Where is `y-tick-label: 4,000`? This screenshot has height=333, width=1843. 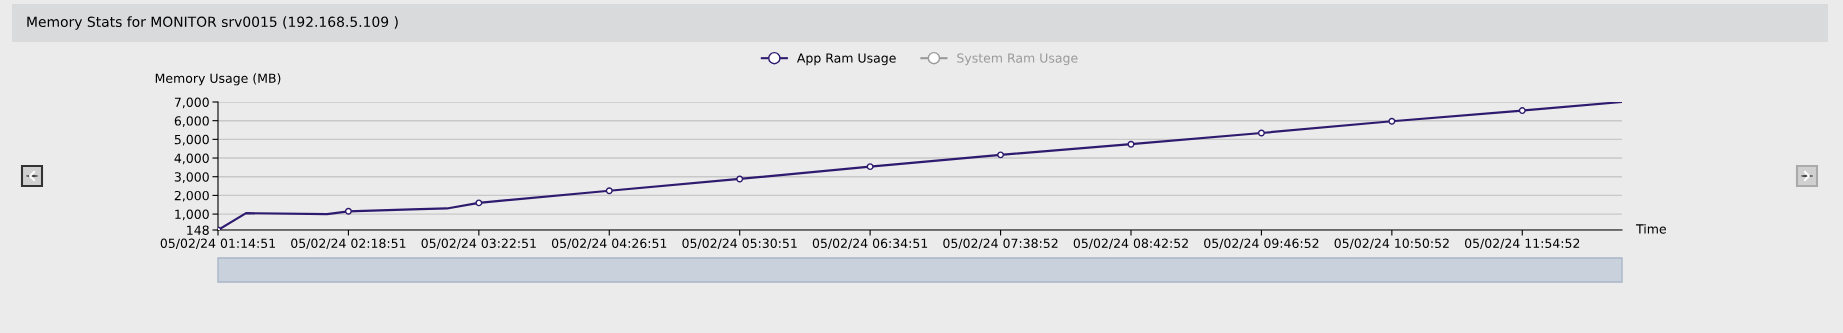 y-tick-label: 4,000 is located at coordinates (191, 159).